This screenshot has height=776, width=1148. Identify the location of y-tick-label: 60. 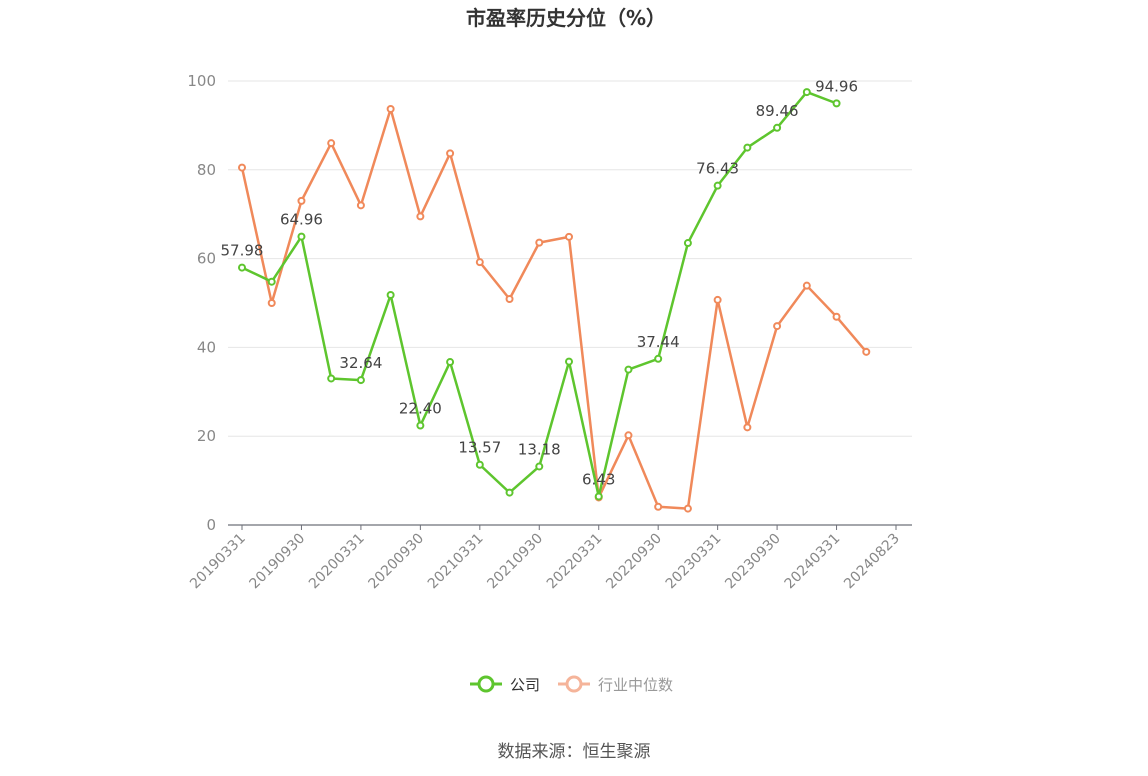
(206, 259).